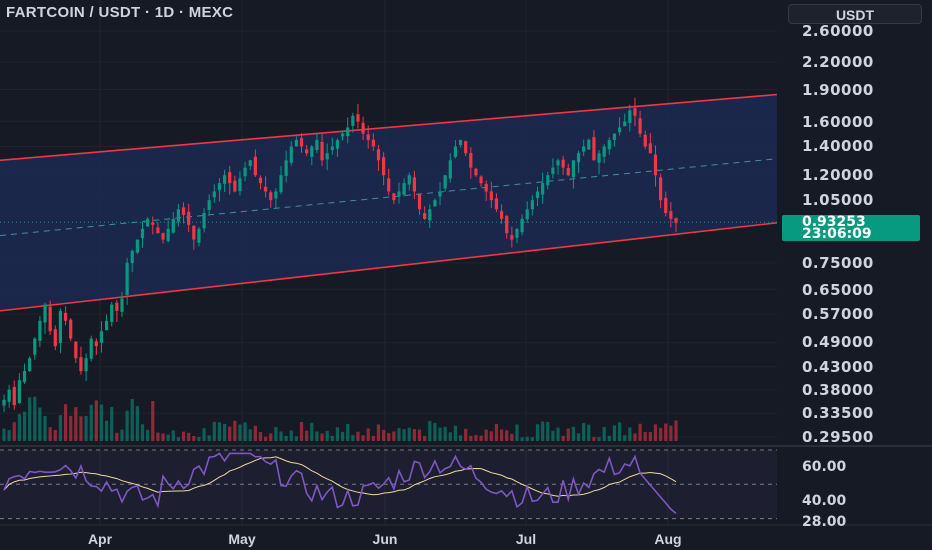 This screenshot has height=550, width=932. What do you see at coordinates (838, 146) in the screenshot?
I see `price-tick-label: 1.40000` at bounding box center [838, 146].